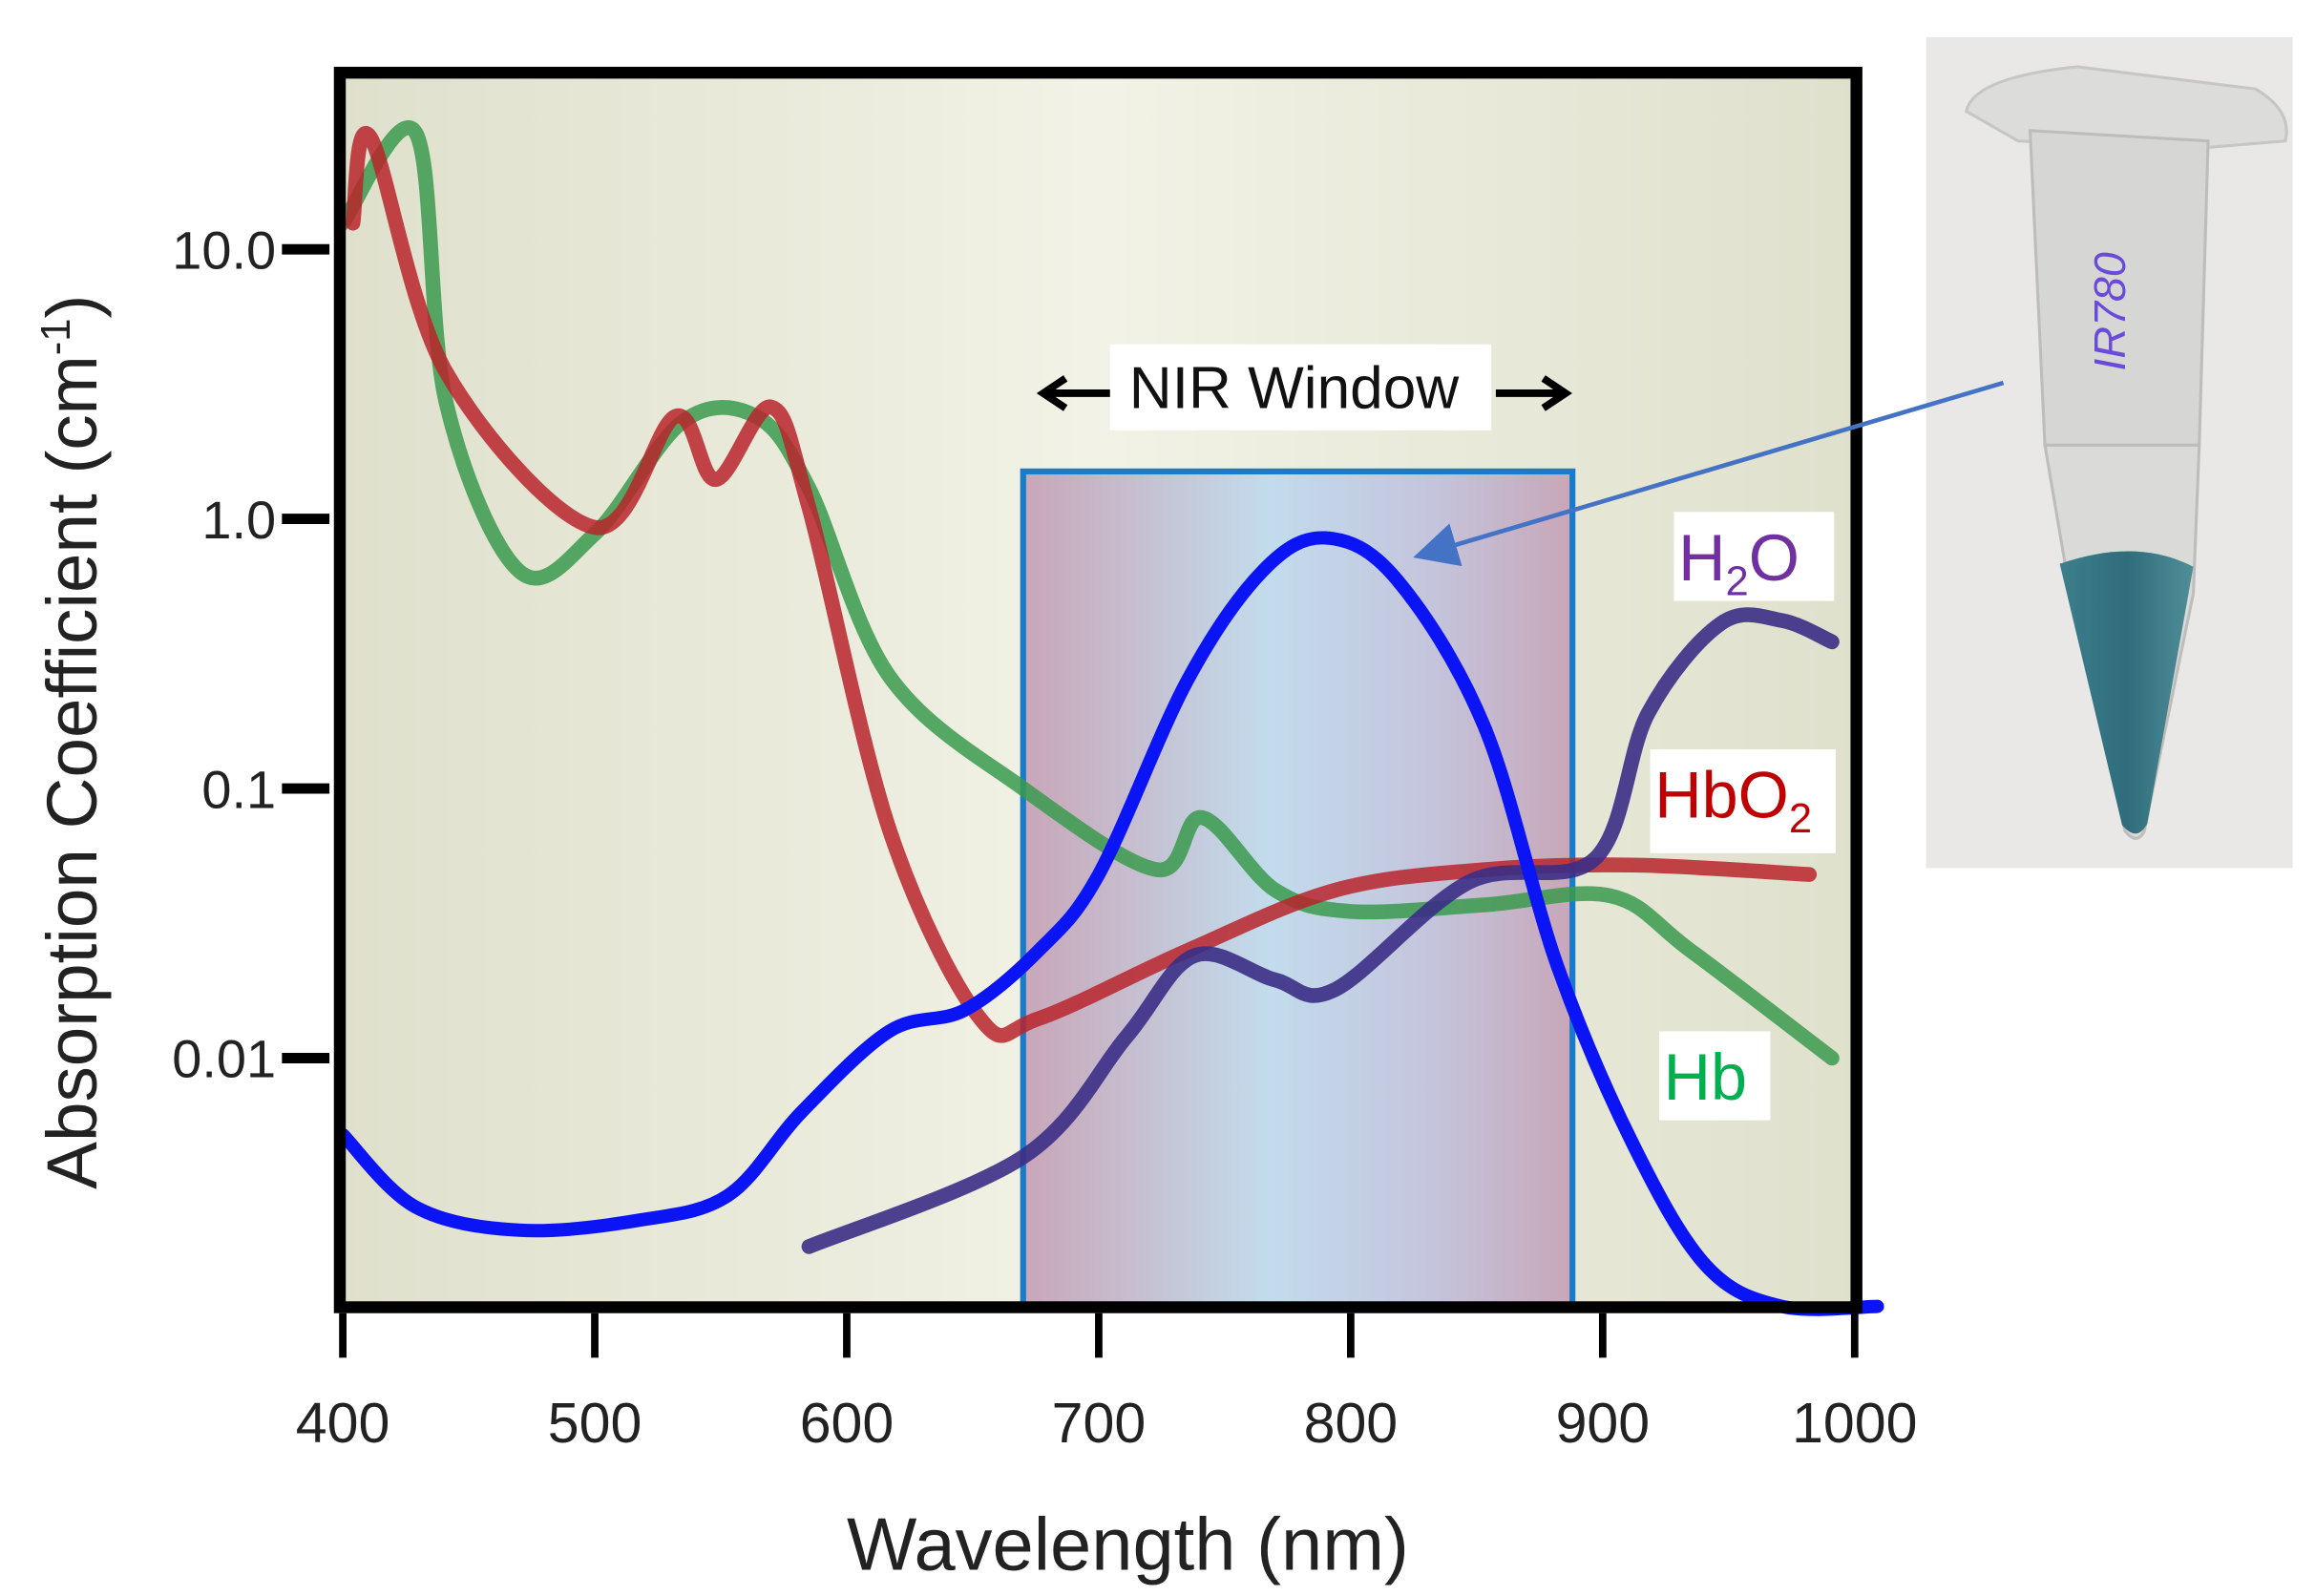 The width and height of the screenshot is (2315, 1596). What do you see at coordinates (1352, 1424) in the screenshot?
I see `x-tick-label: 800` at bounding box center [1352, 1424].